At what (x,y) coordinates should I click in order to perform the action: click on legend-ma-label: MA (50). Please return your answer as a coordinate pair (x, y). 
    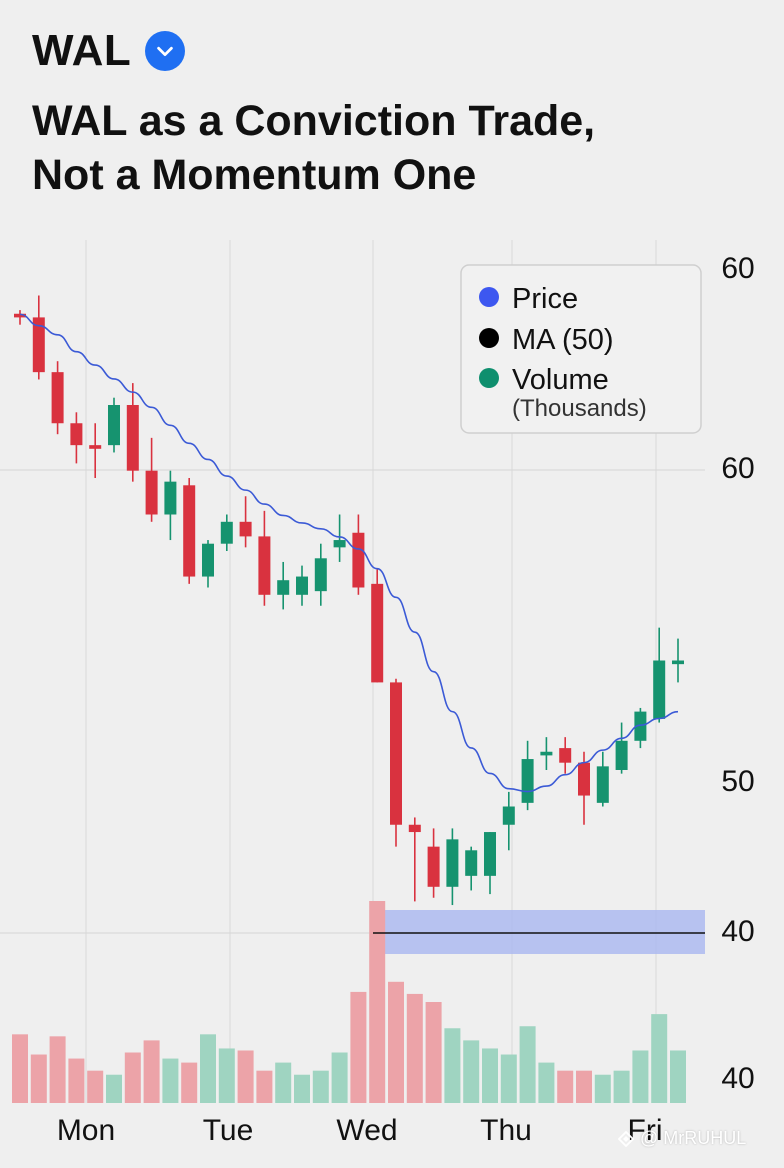
    Looking at the image, I should click on (563, 340).